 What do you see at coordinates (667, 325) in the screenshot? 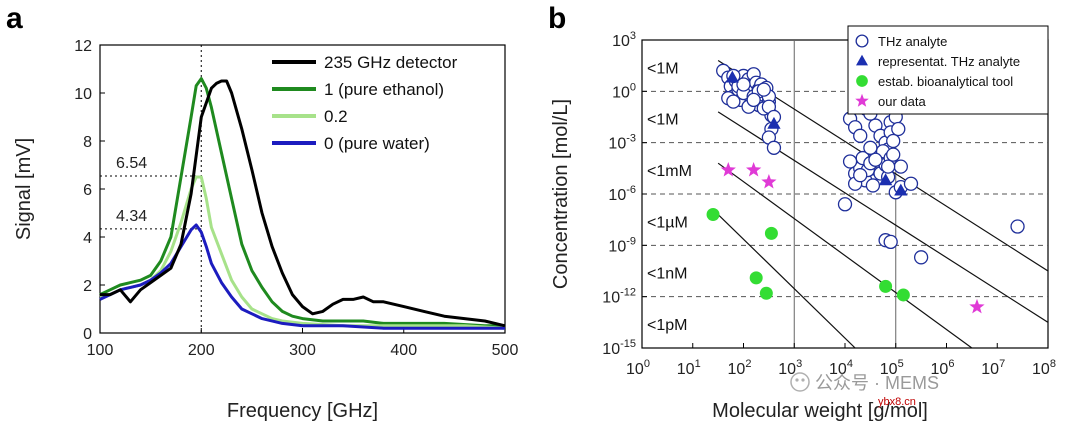
I see `concentration-label: <1pM` at bounding box center [667, 325].